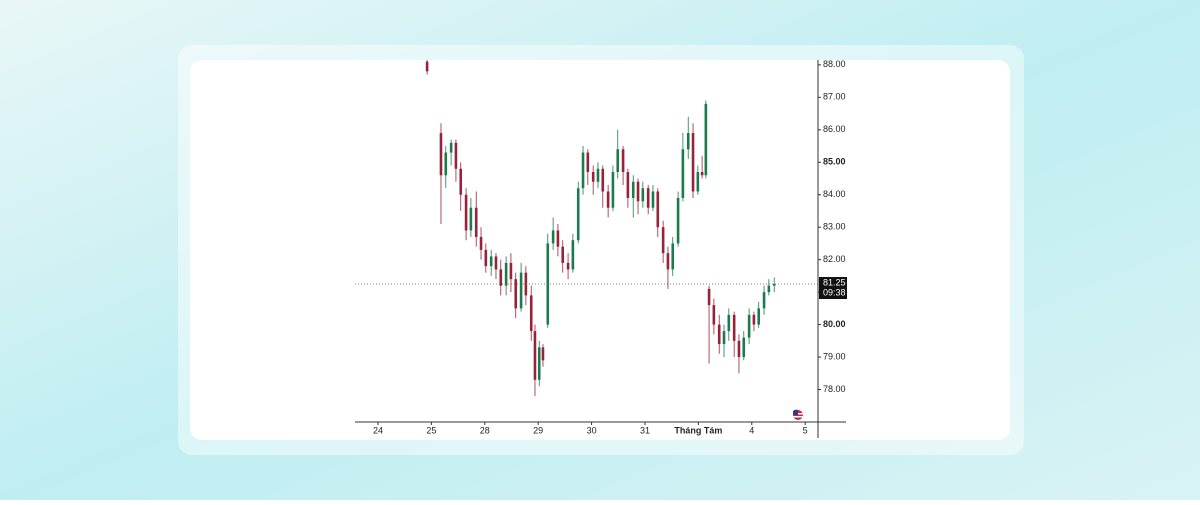  I want to click on y-tick-label: 78.00, so click(834, 389).